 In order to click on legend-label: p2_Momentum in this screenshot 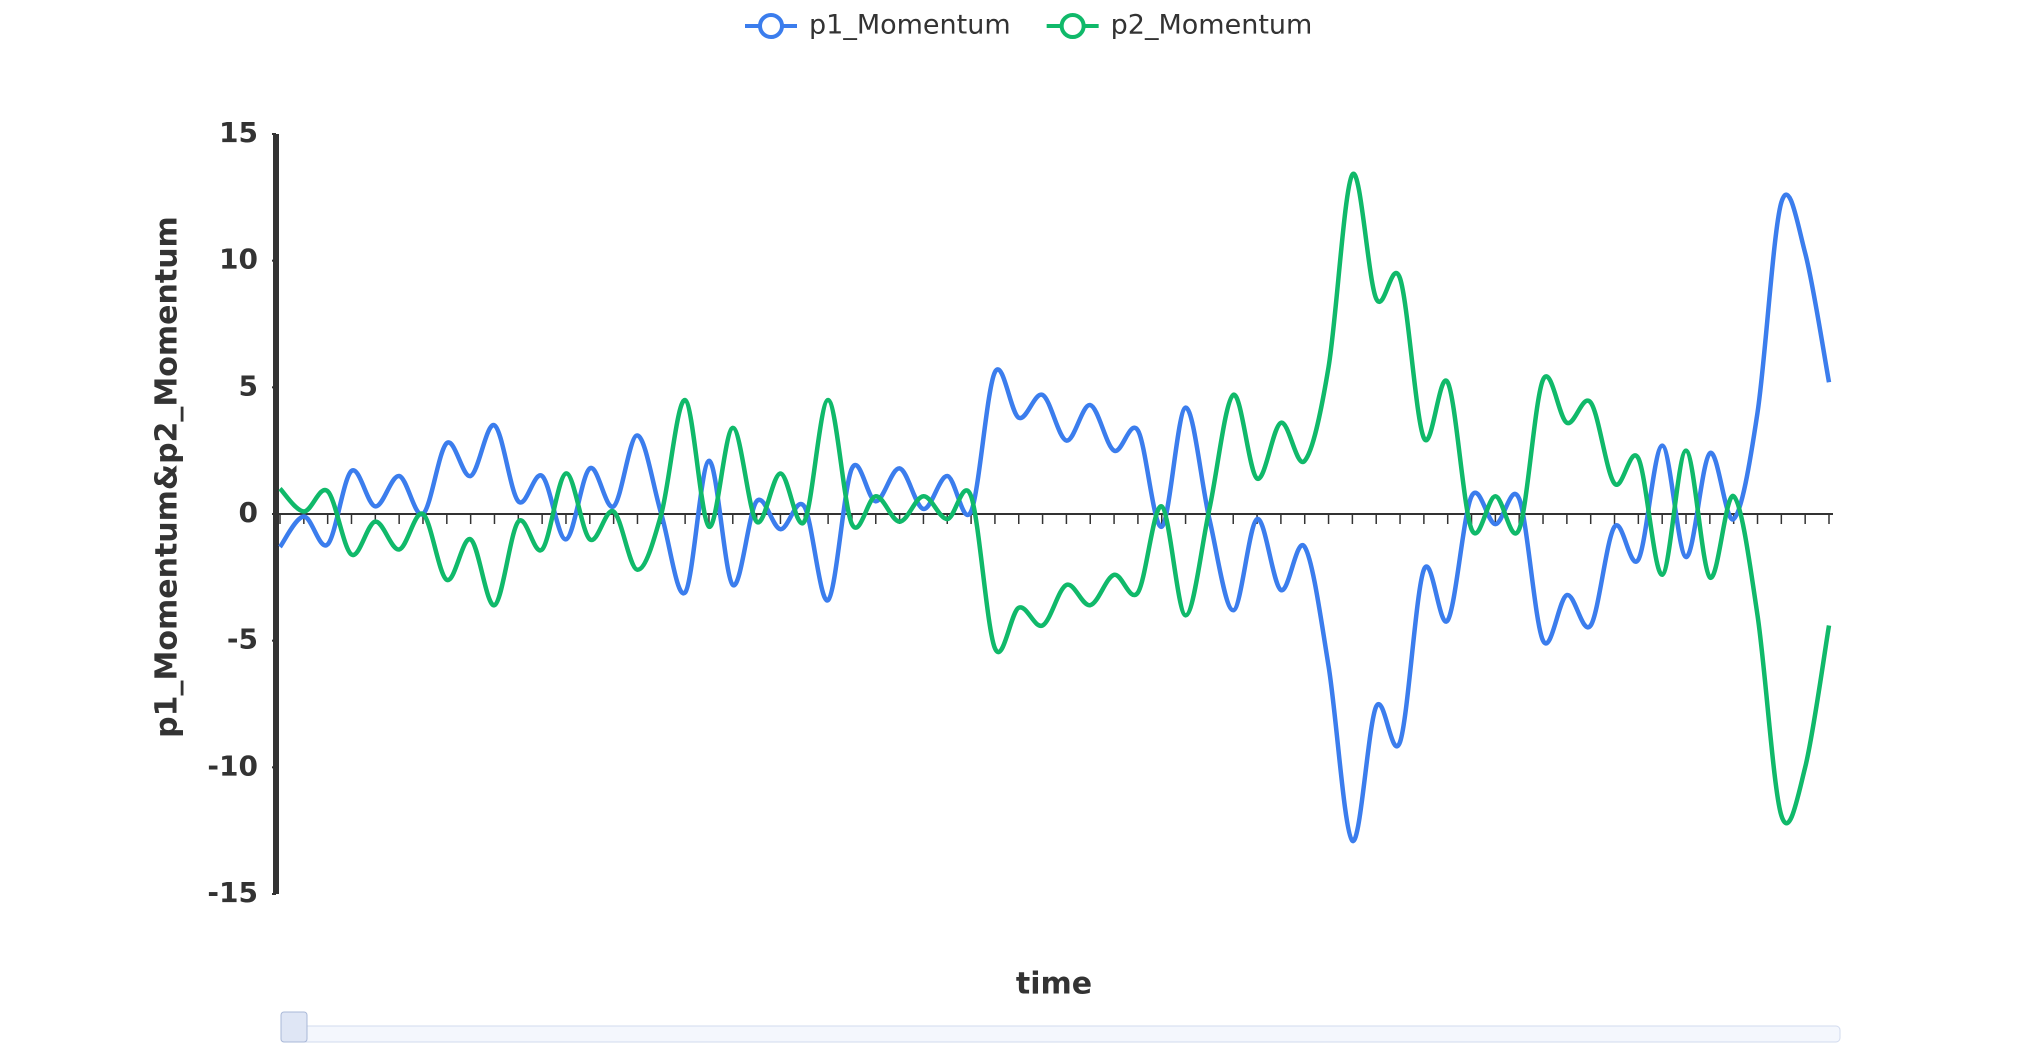, I will do `click(1212, 25)`.